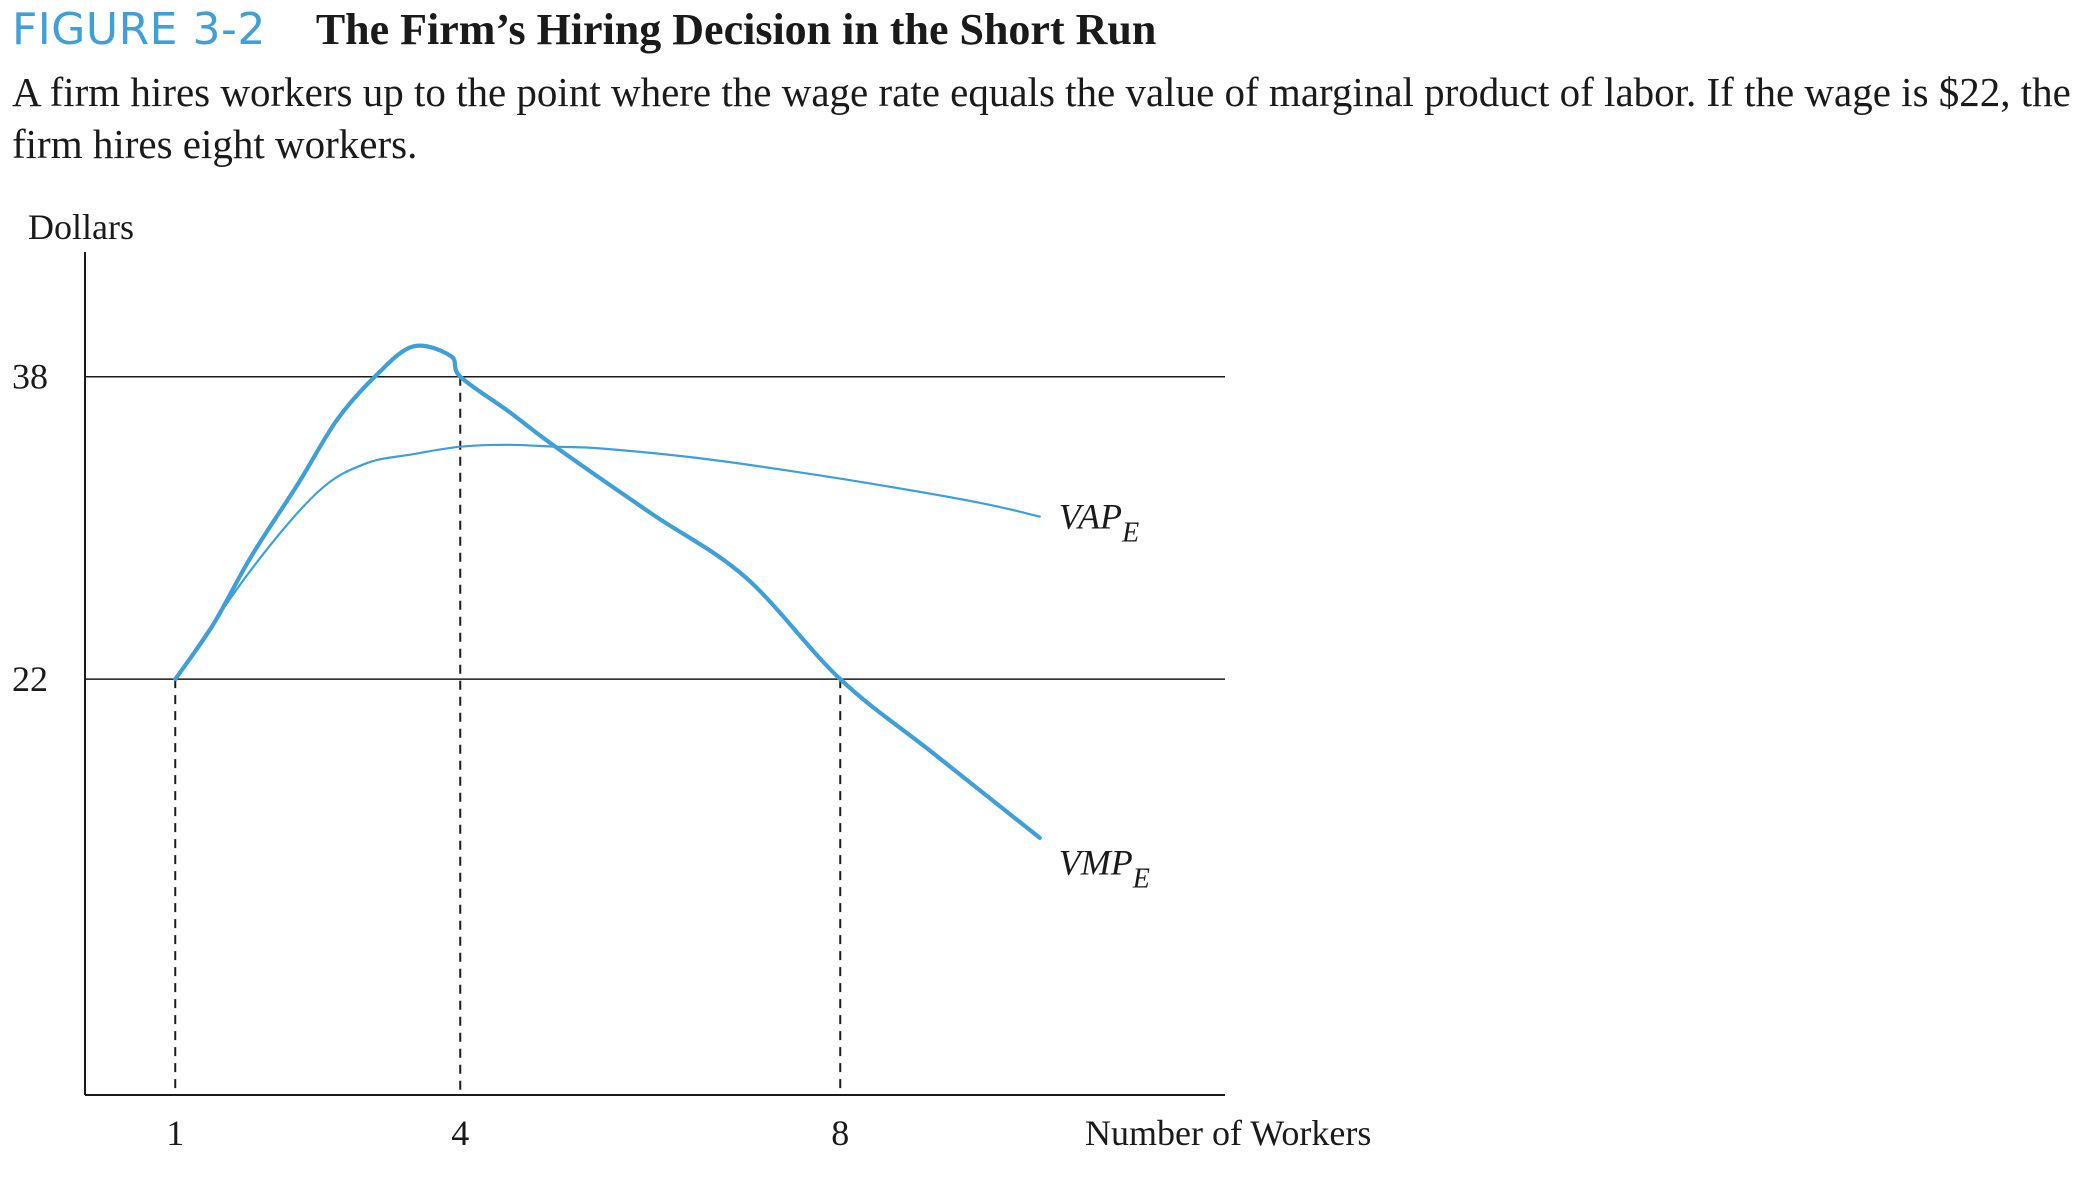 This screenshot has width=2096, height=1182. Describe the element at coordinates (607, 562) in the screenshot. I see `series-line-vap` at that location.